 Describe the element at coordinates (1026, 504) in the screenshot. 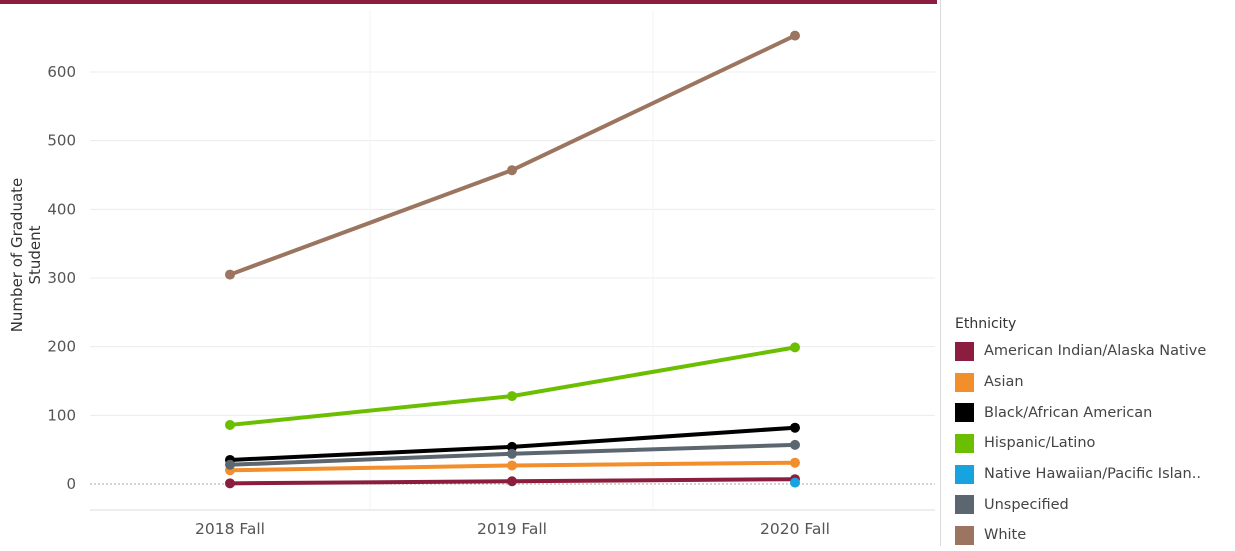

I see `legend-label: Unspecified` at that location.